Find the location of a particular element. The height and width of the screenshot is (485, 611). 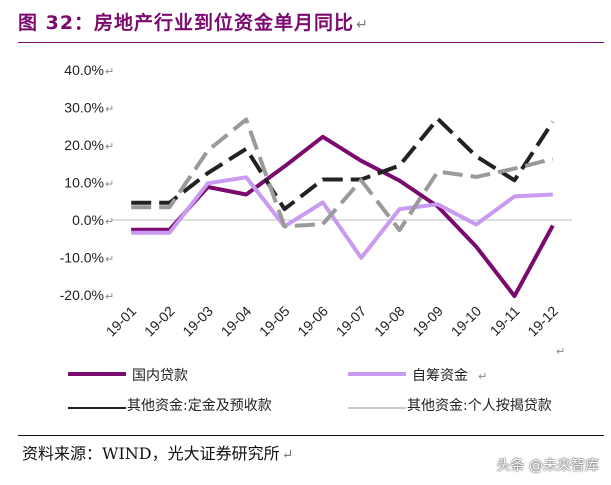

x-tick-label: 19-04 is located at coordinates (236, 321).